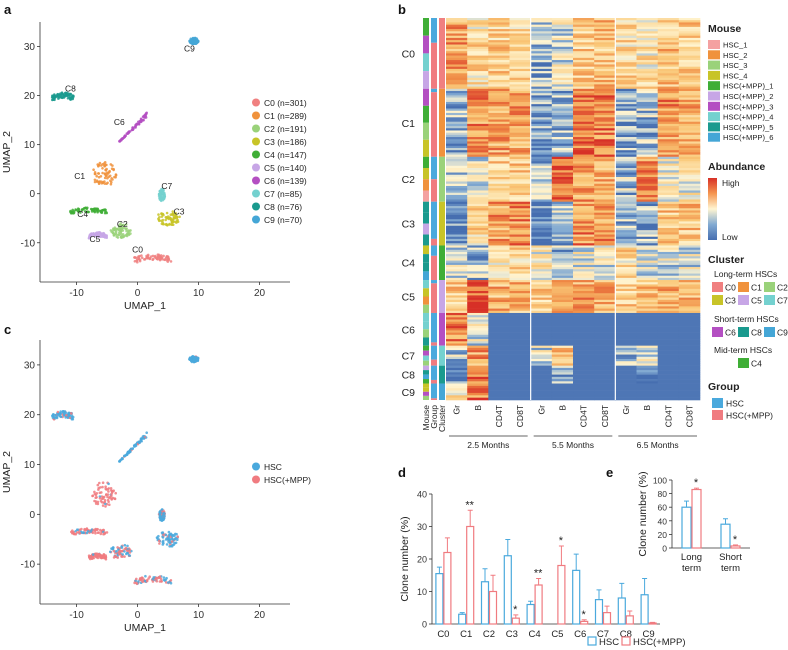  What do you see at coordinates (756, 301) in the screenshot?
I see `cluster-legend-label-c5: C5` at bounding box center [756, 301].